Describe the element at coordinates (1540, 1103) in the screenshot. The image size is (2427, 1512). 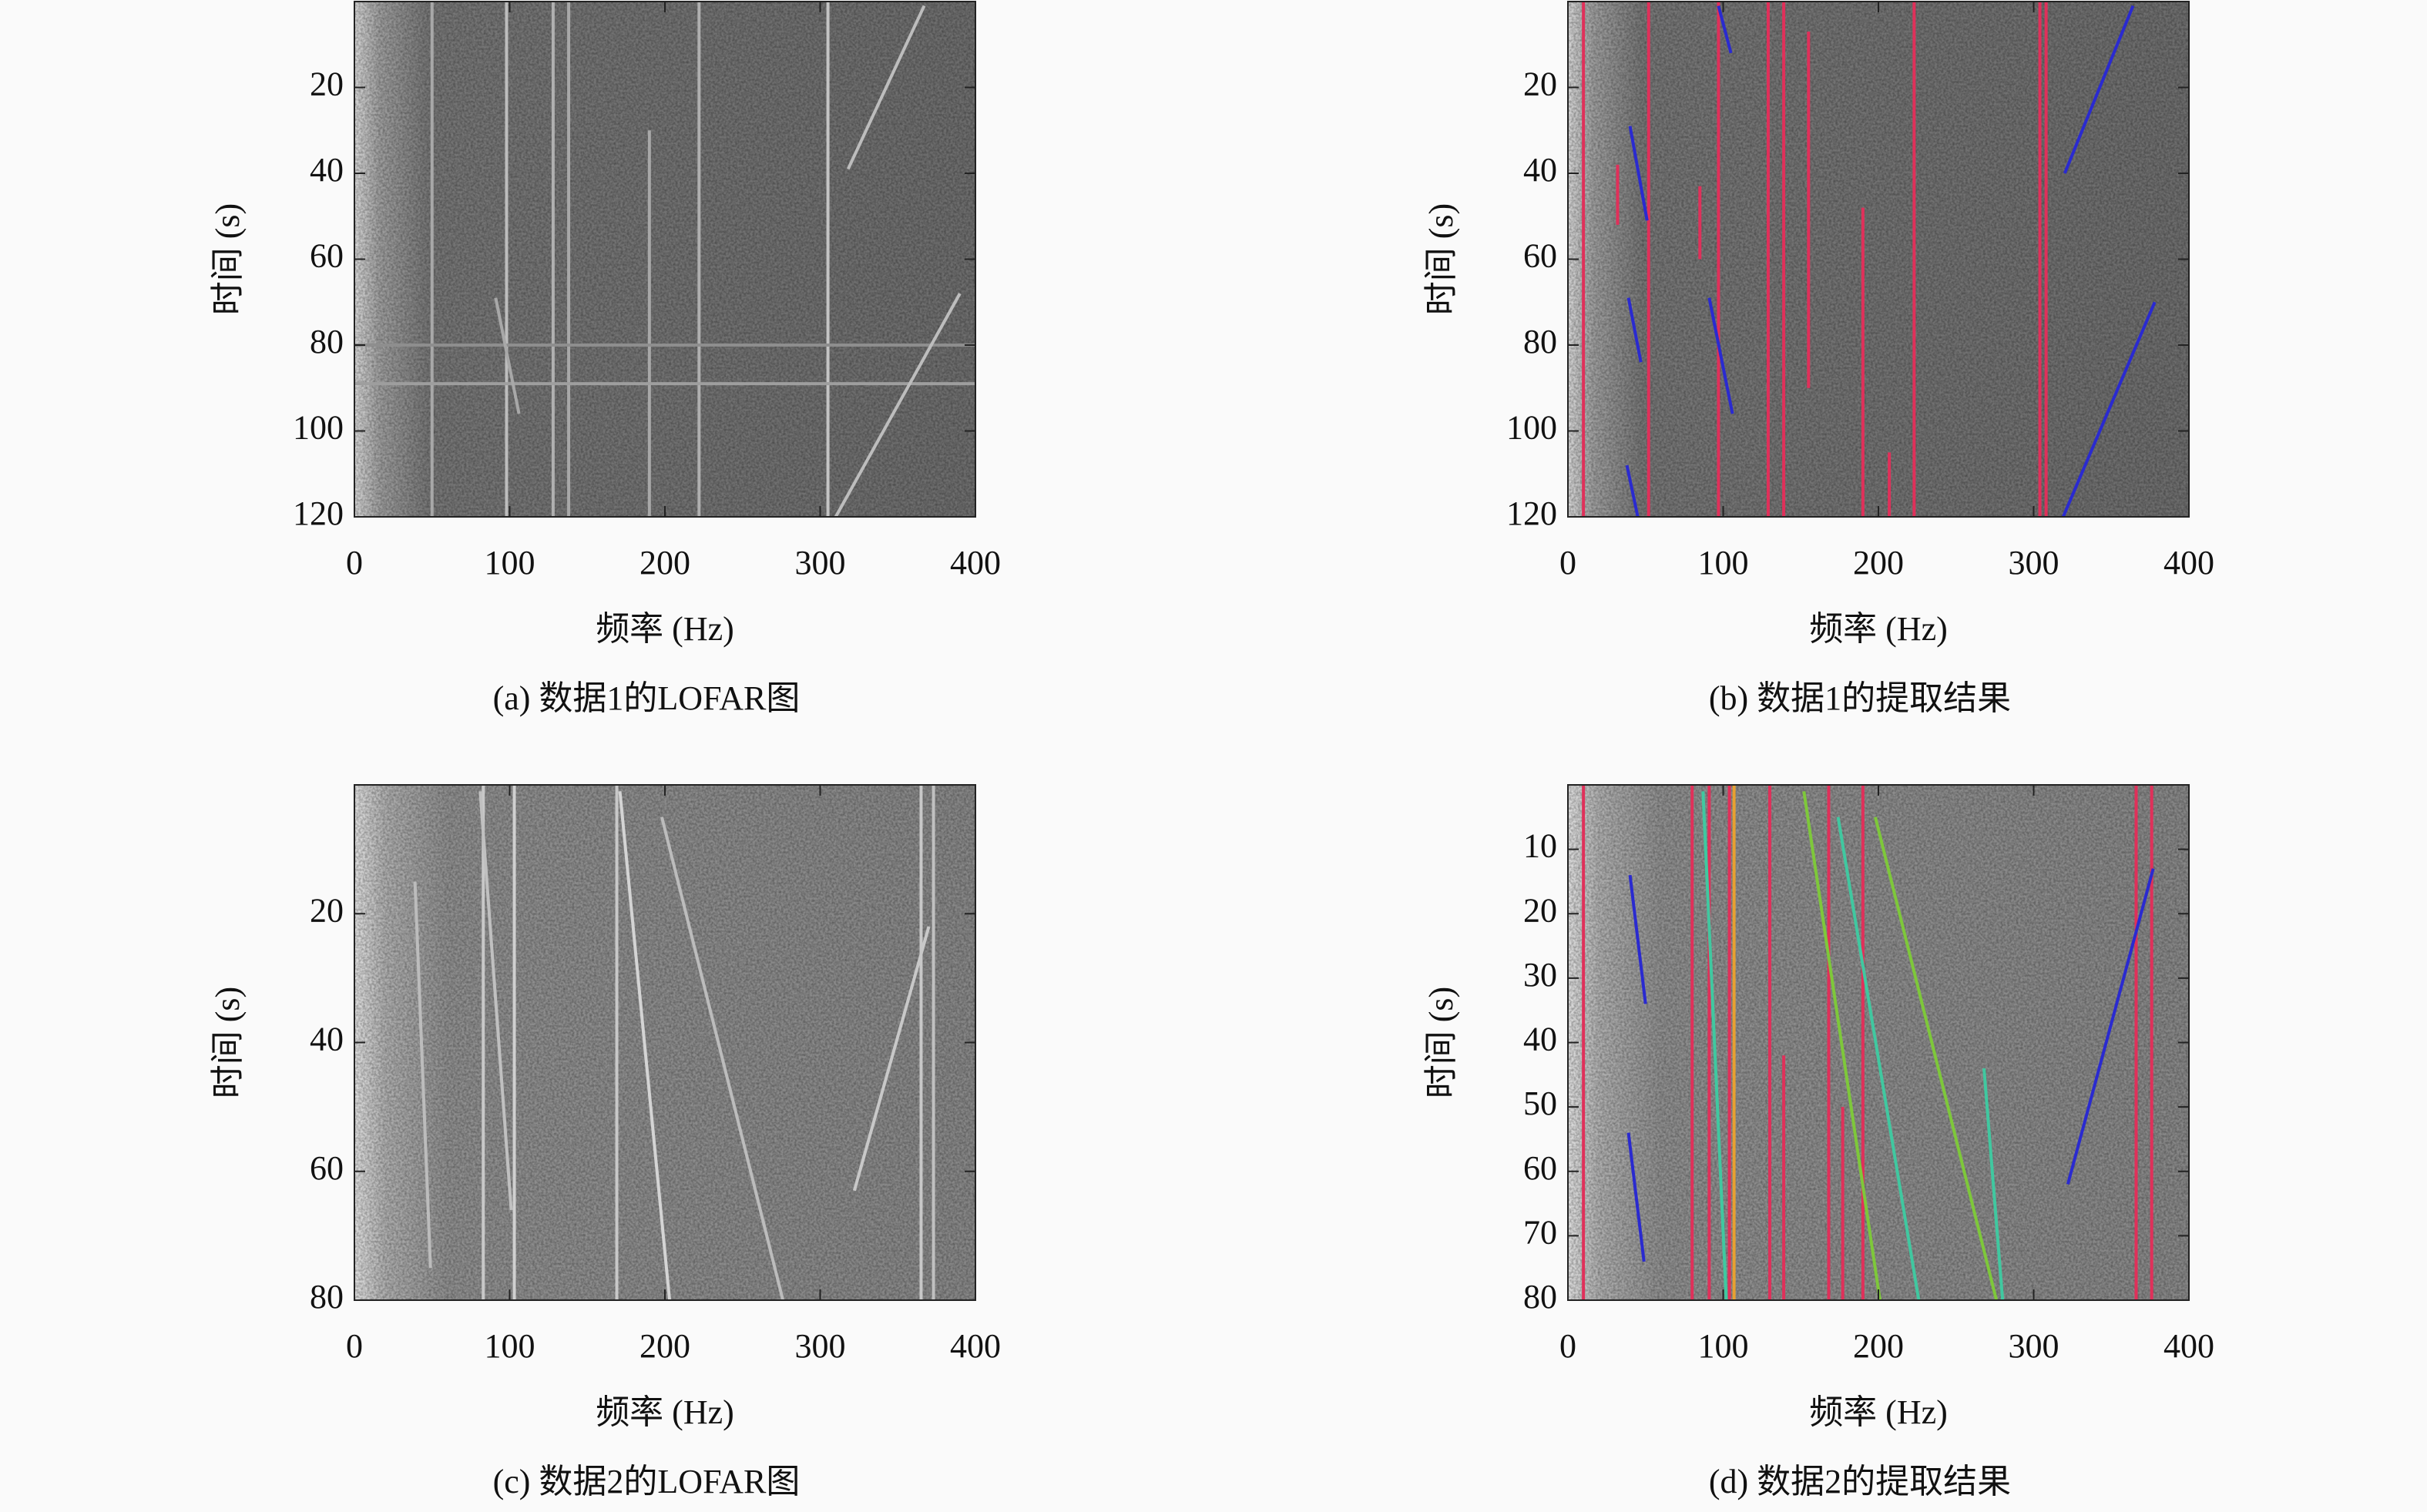
I see `y-tick-label: 50` at that location.